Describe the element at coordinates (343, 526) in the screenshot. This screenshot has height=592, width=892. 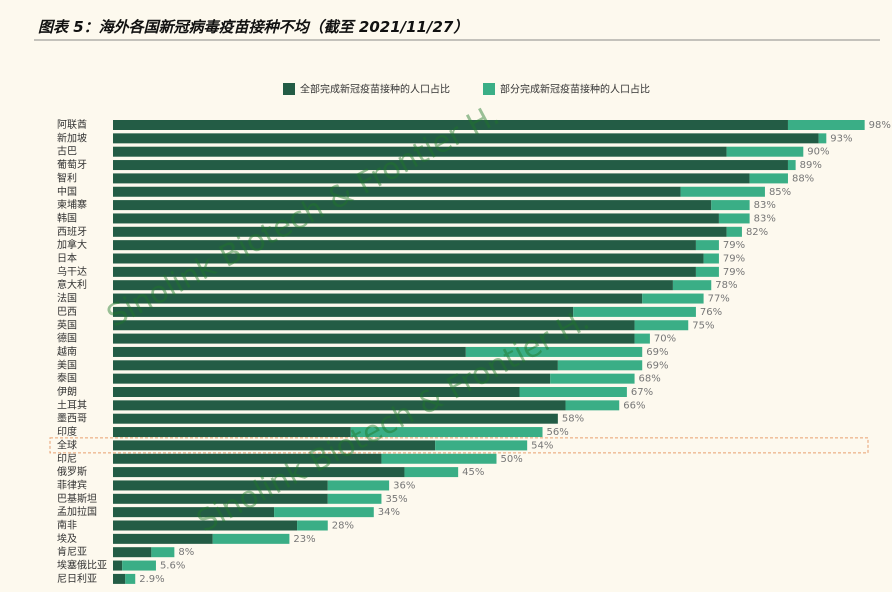
I see `total-label: 28%` at that location.